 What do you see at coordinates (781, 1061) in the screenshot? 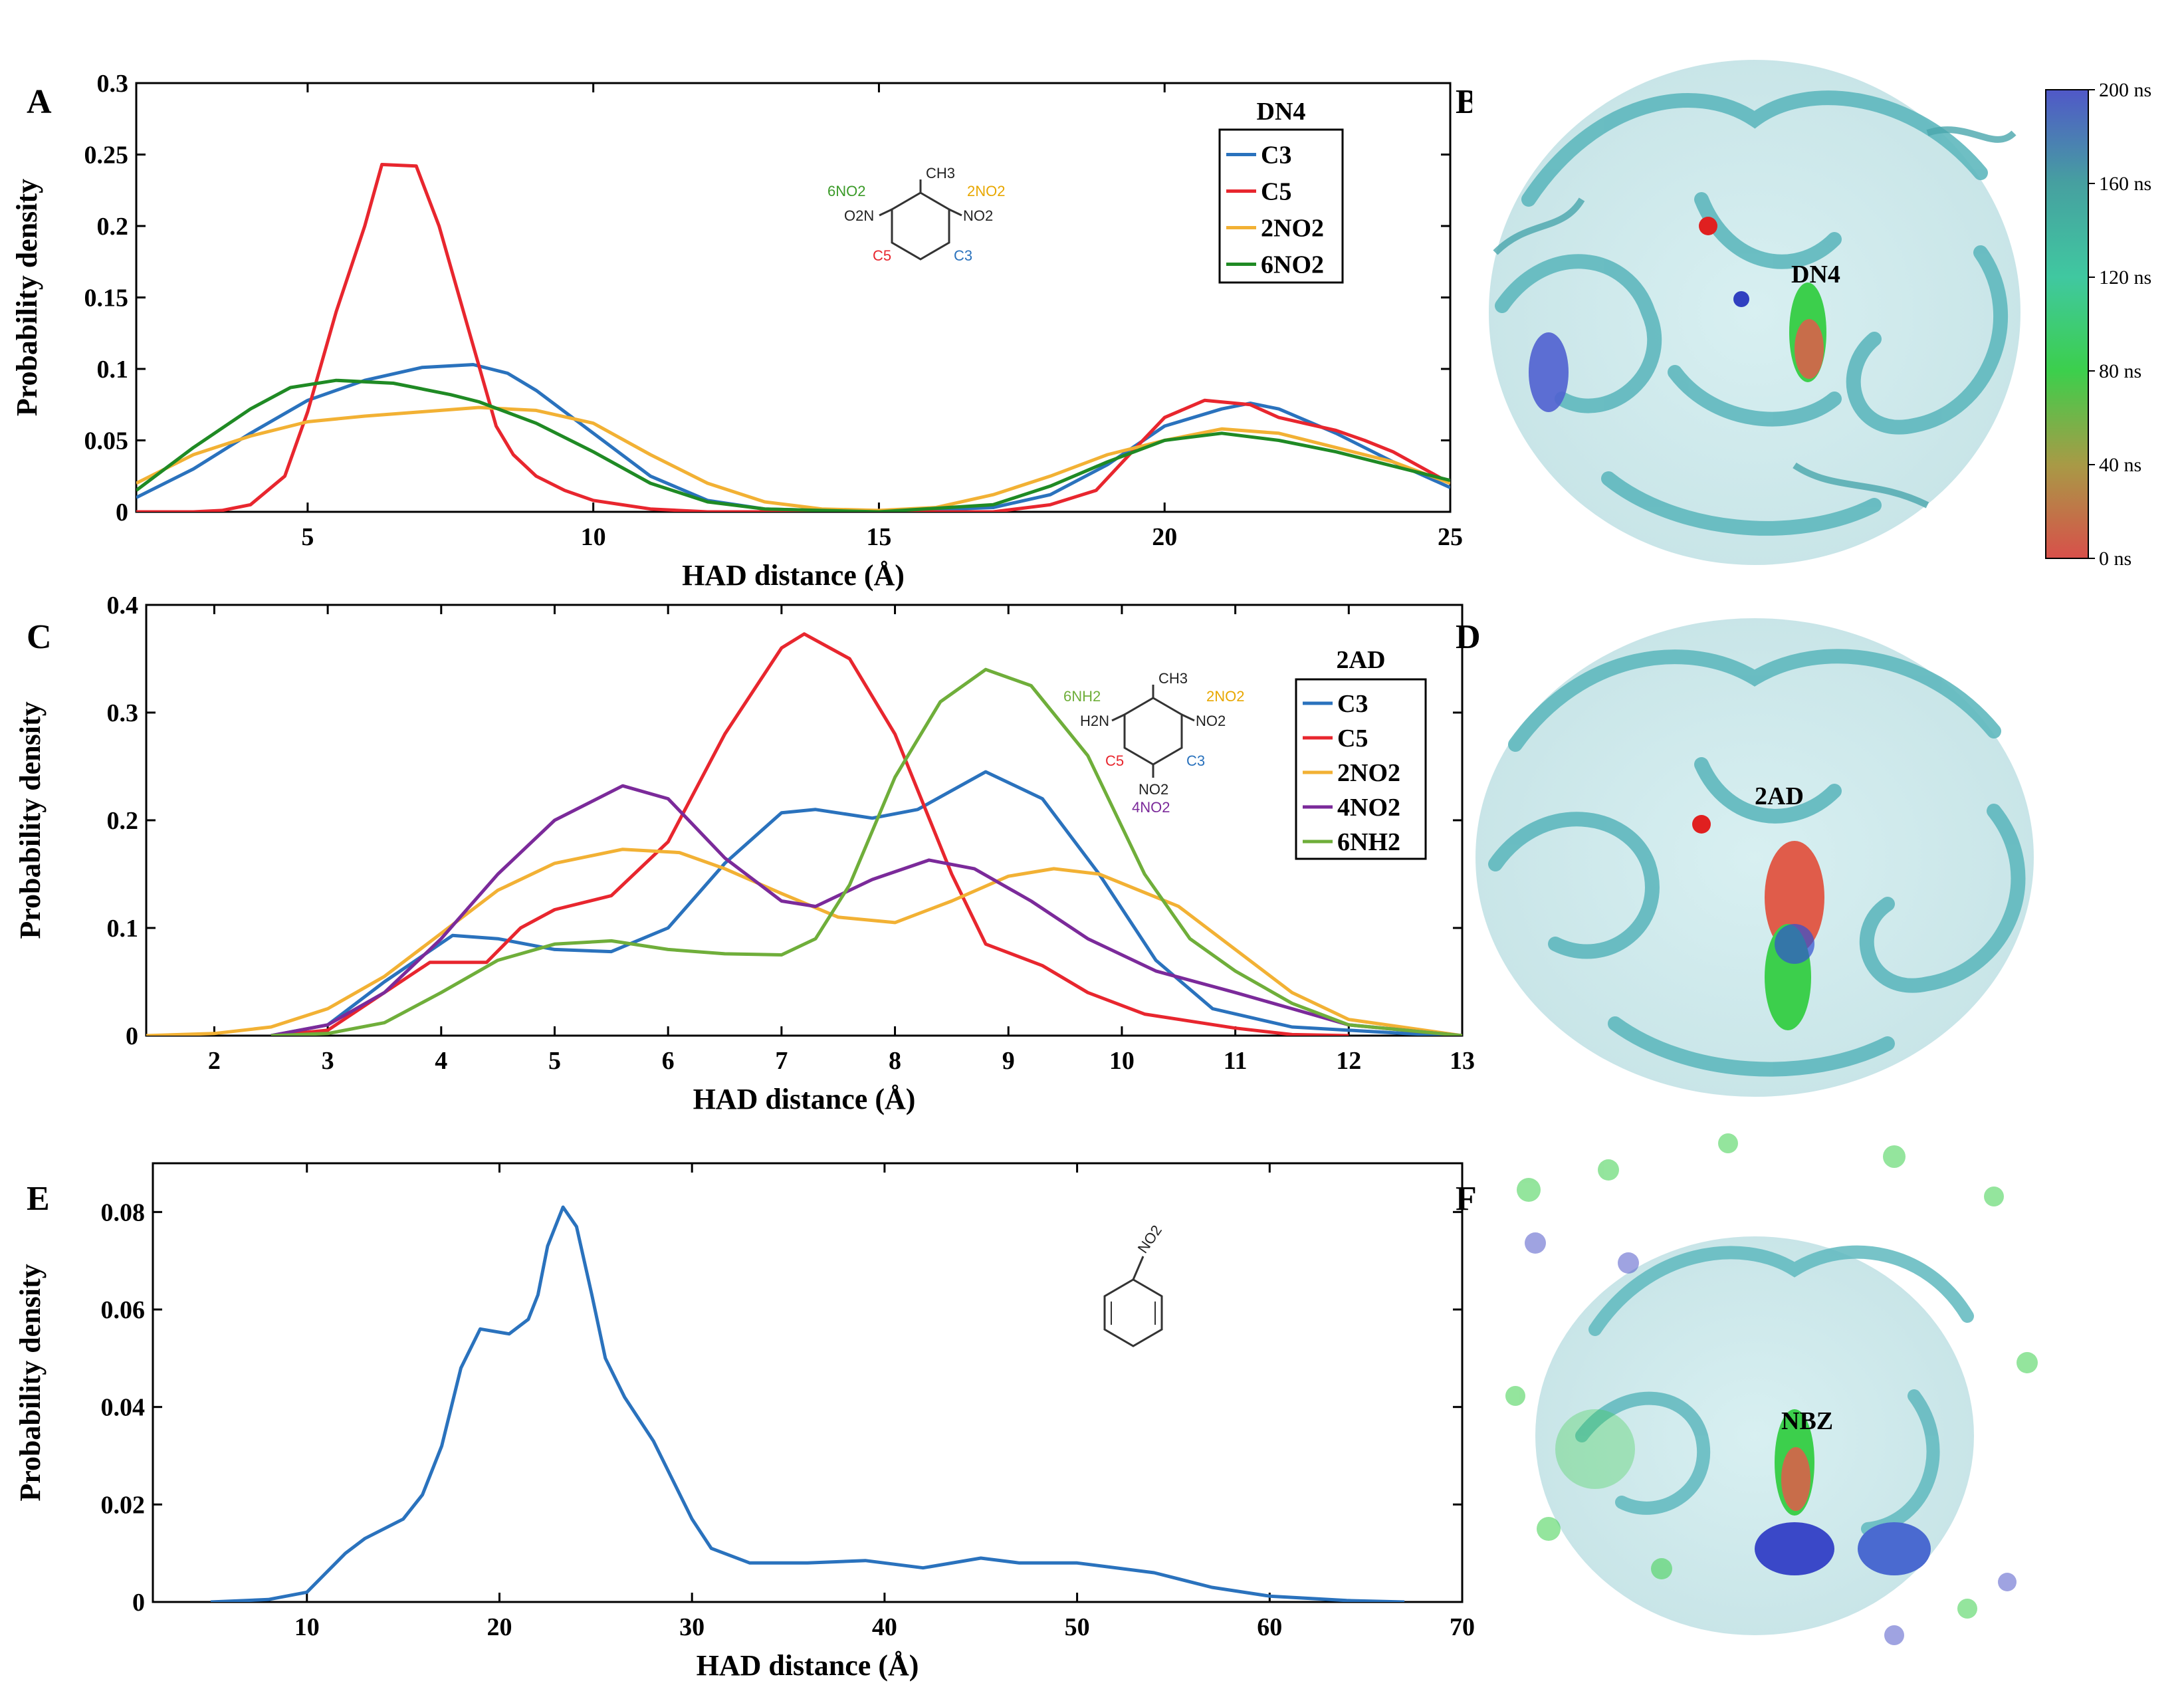
I see `x-tick-label: 7` at bounding box center [781, 1061].